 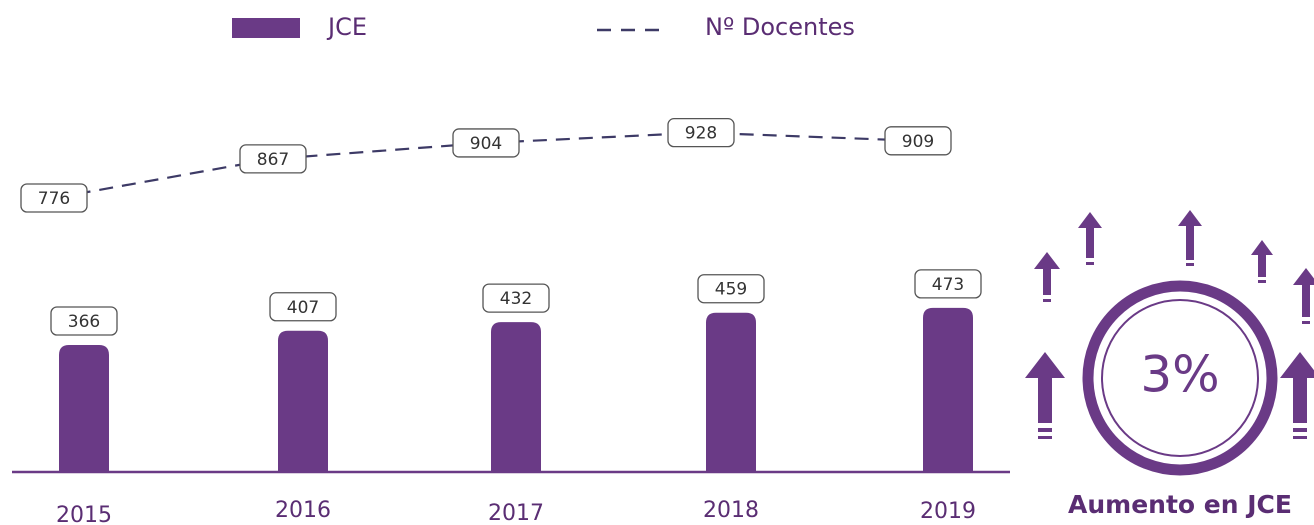 I want to click on data-label: 776, so click(x=54, y=199).